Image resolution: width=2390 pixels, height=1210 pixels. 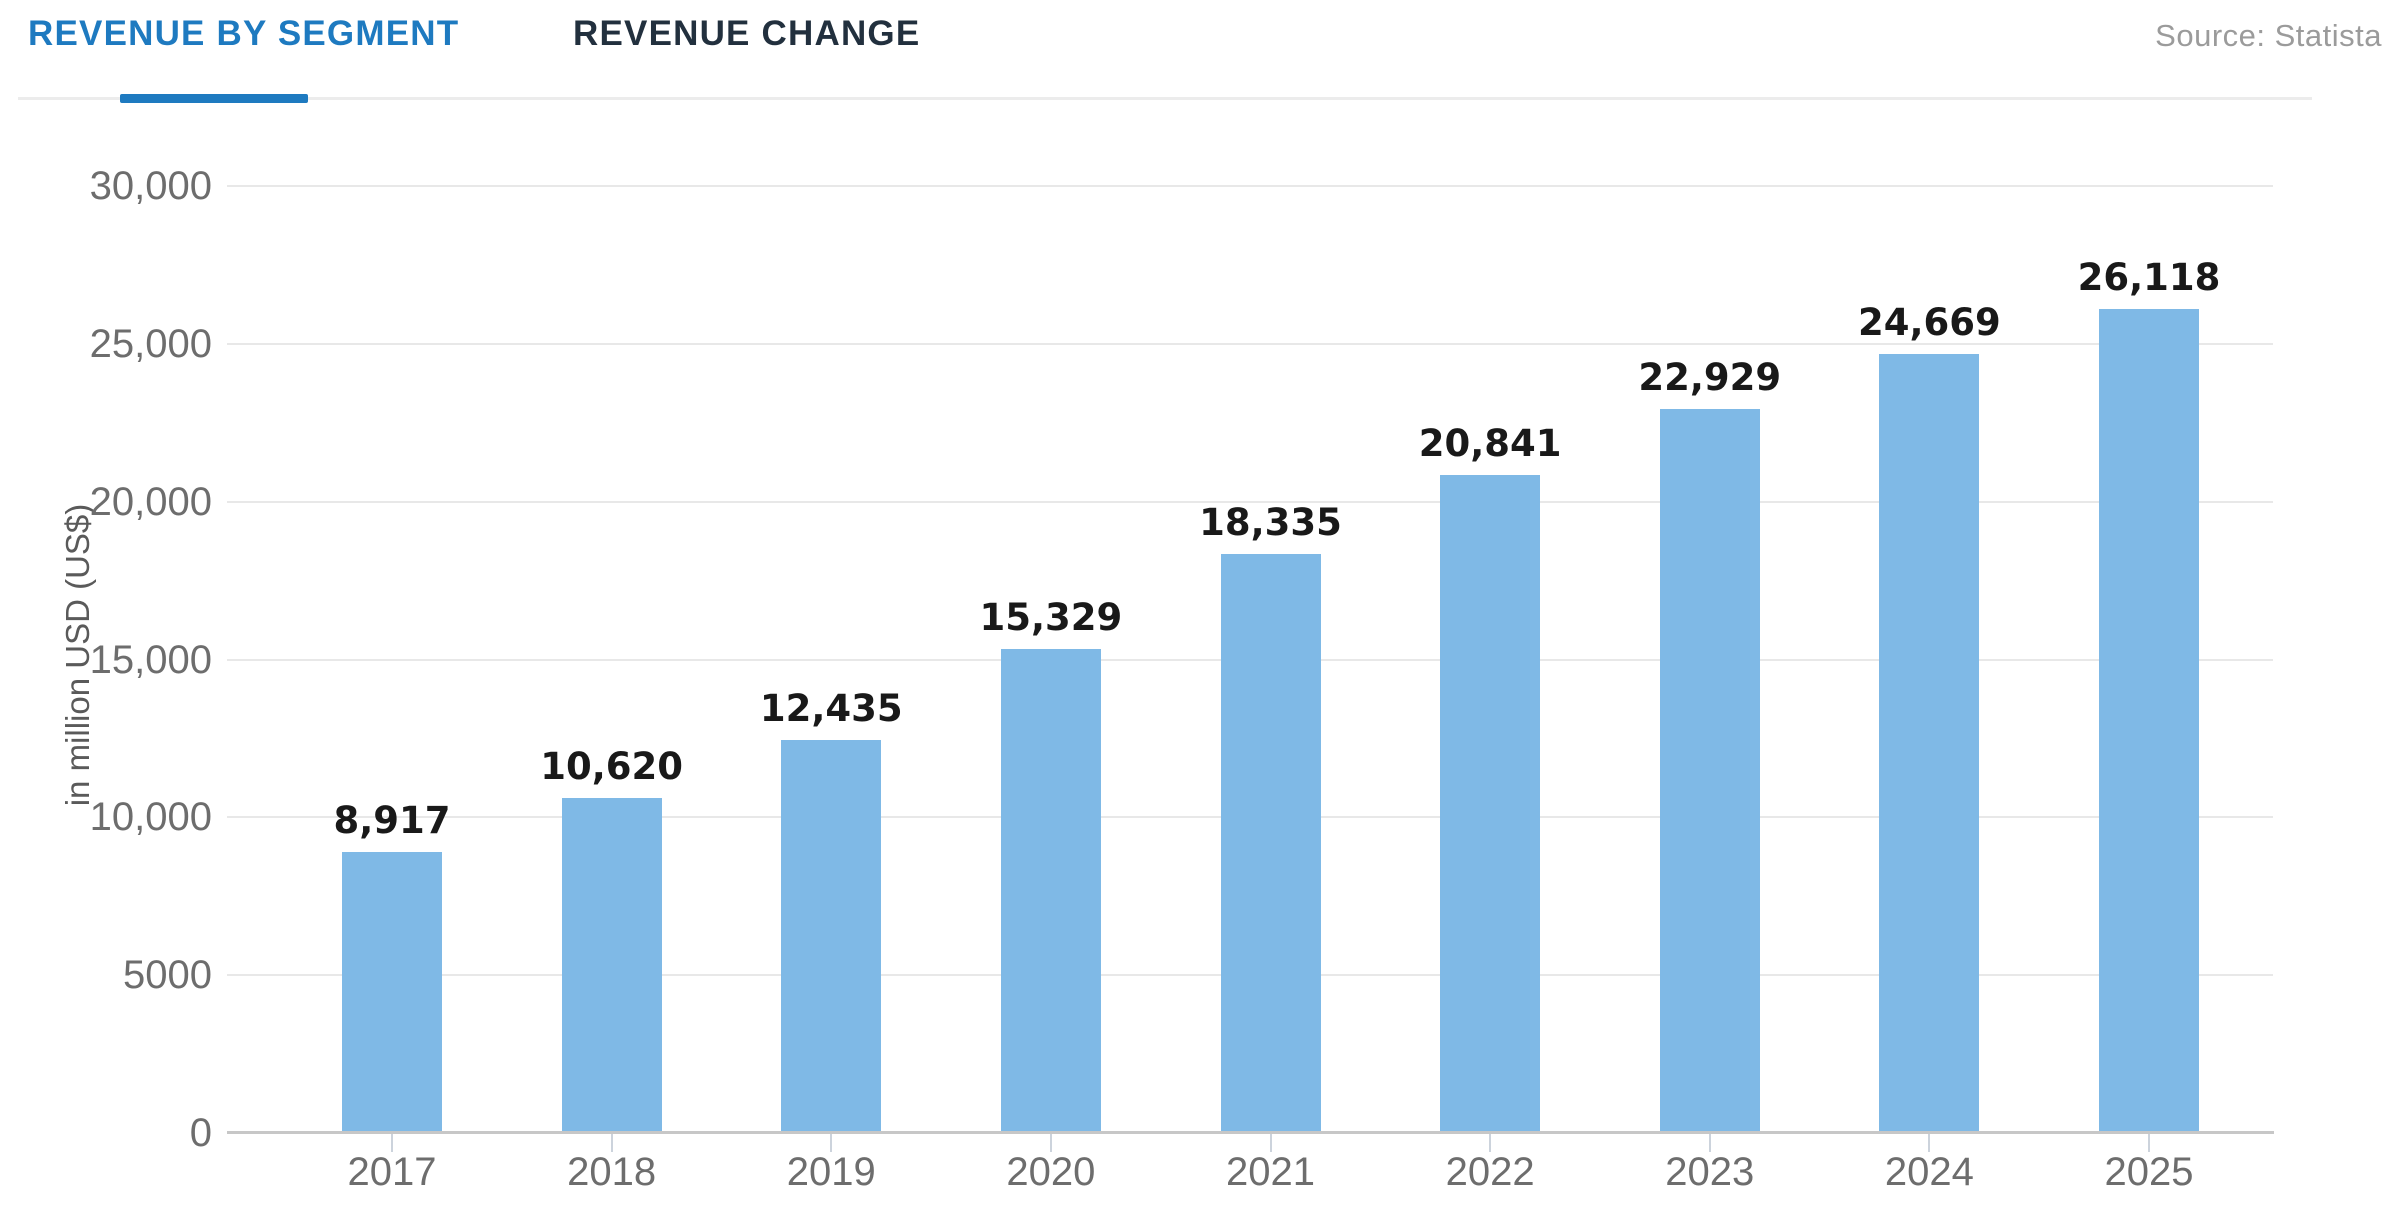 What do you see at coordinates (150, 186) in the screenshot?
I see `y-tick-label: 30,000` at bounding box center [150, 186].